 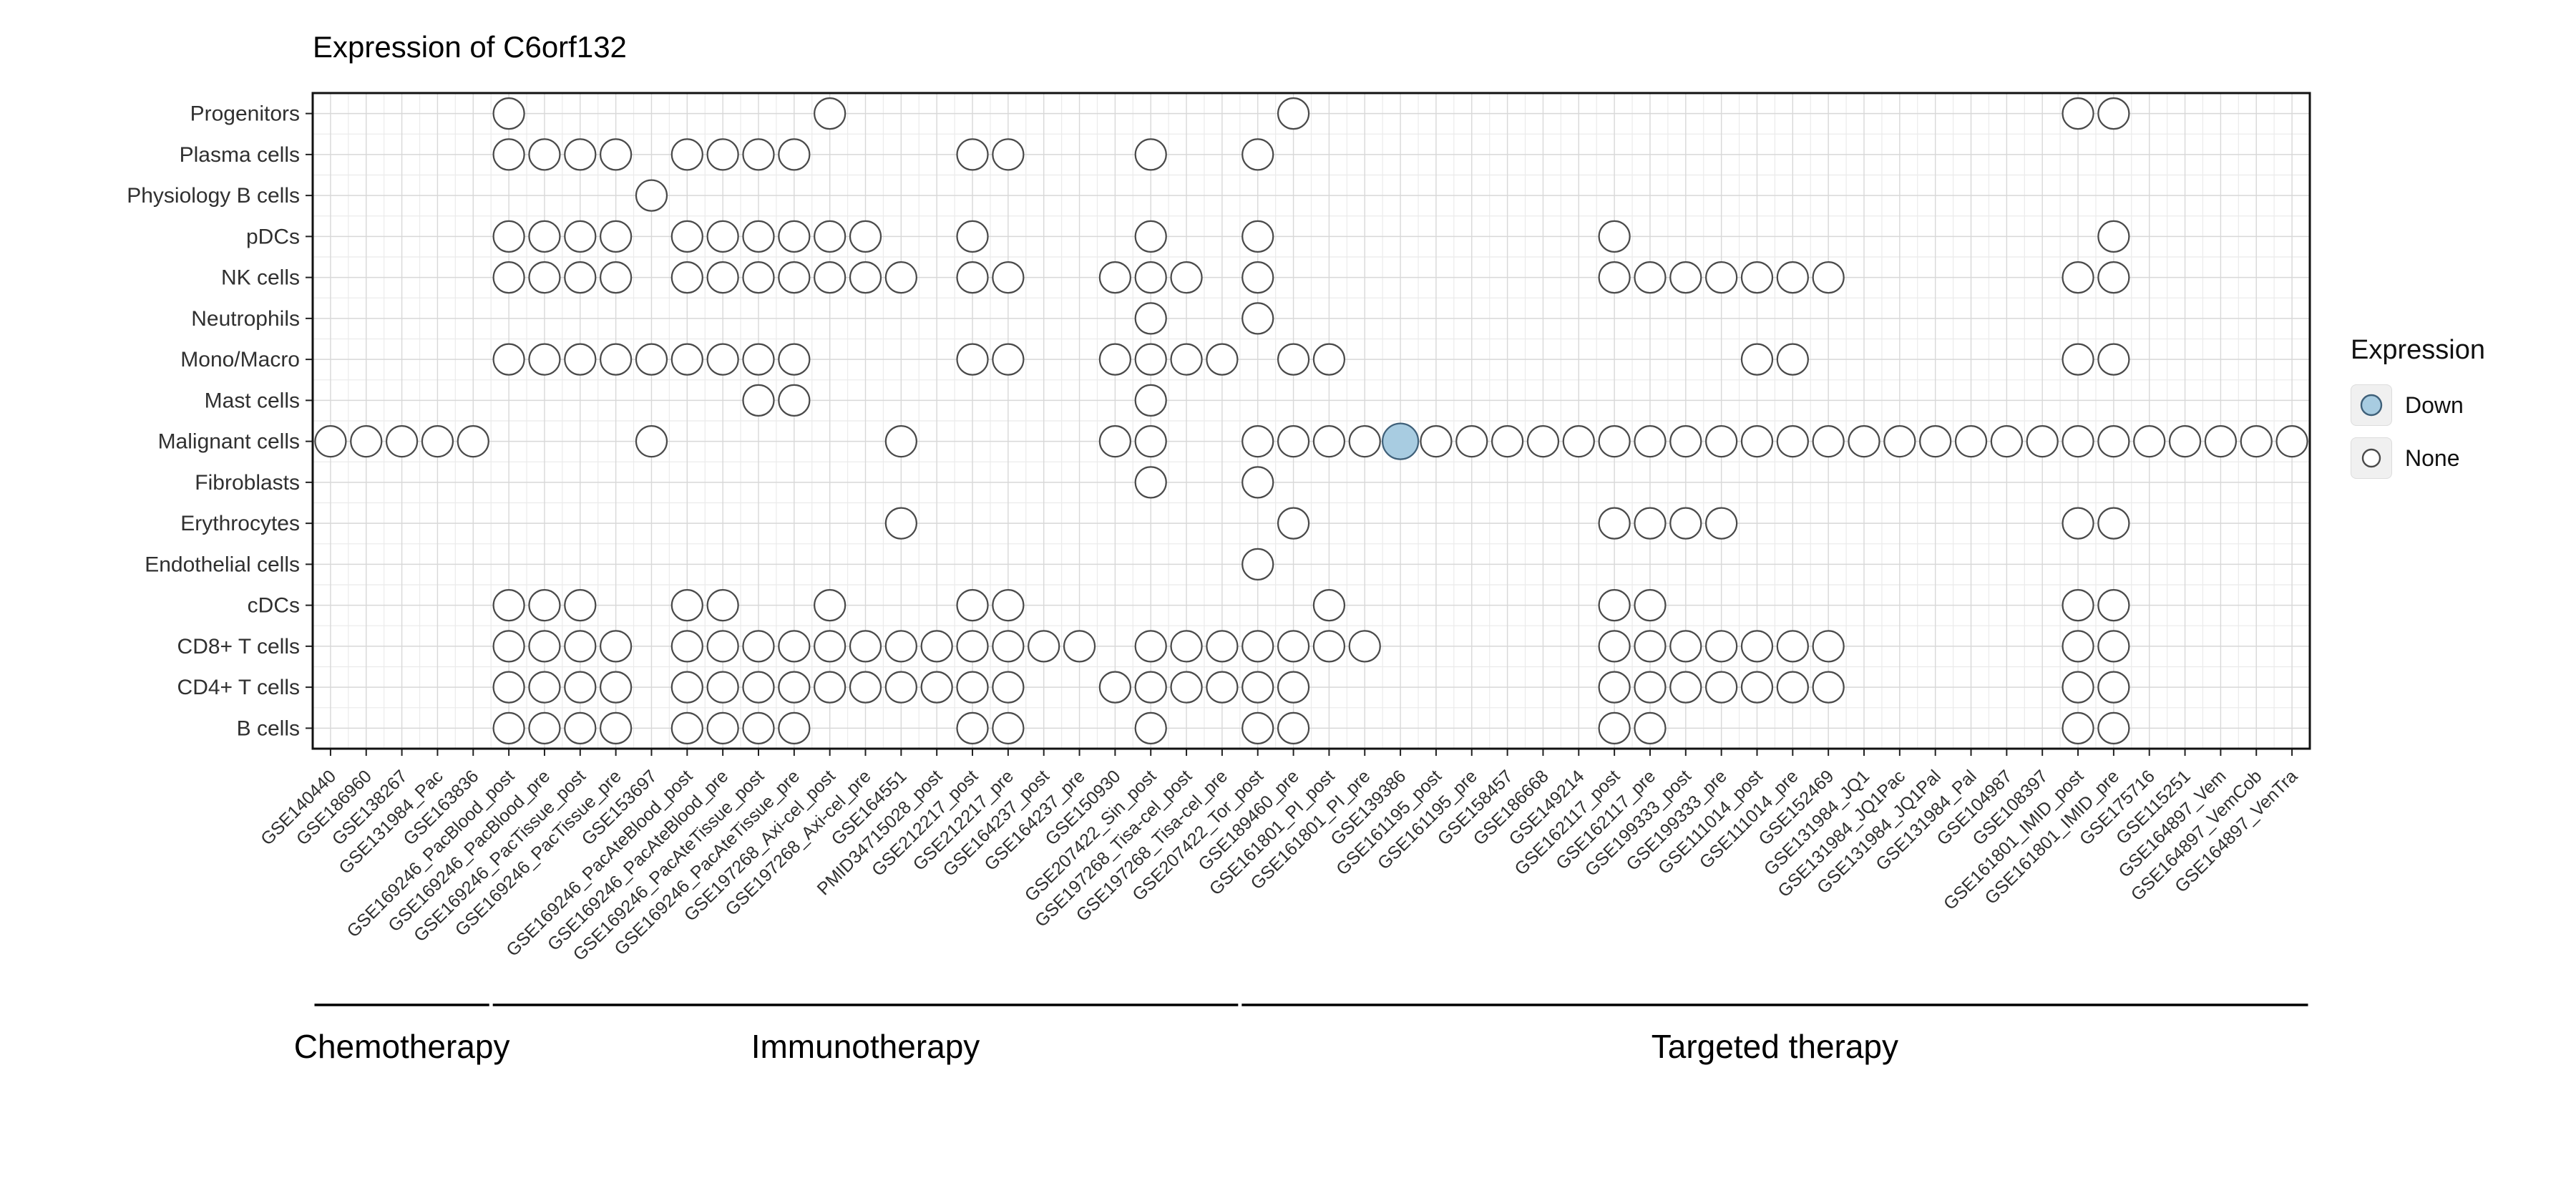 What do you see at coordinates (260, 278) in the screenshot?
I see `y-tick-label: NK cells` at bounding box center [260, 278].